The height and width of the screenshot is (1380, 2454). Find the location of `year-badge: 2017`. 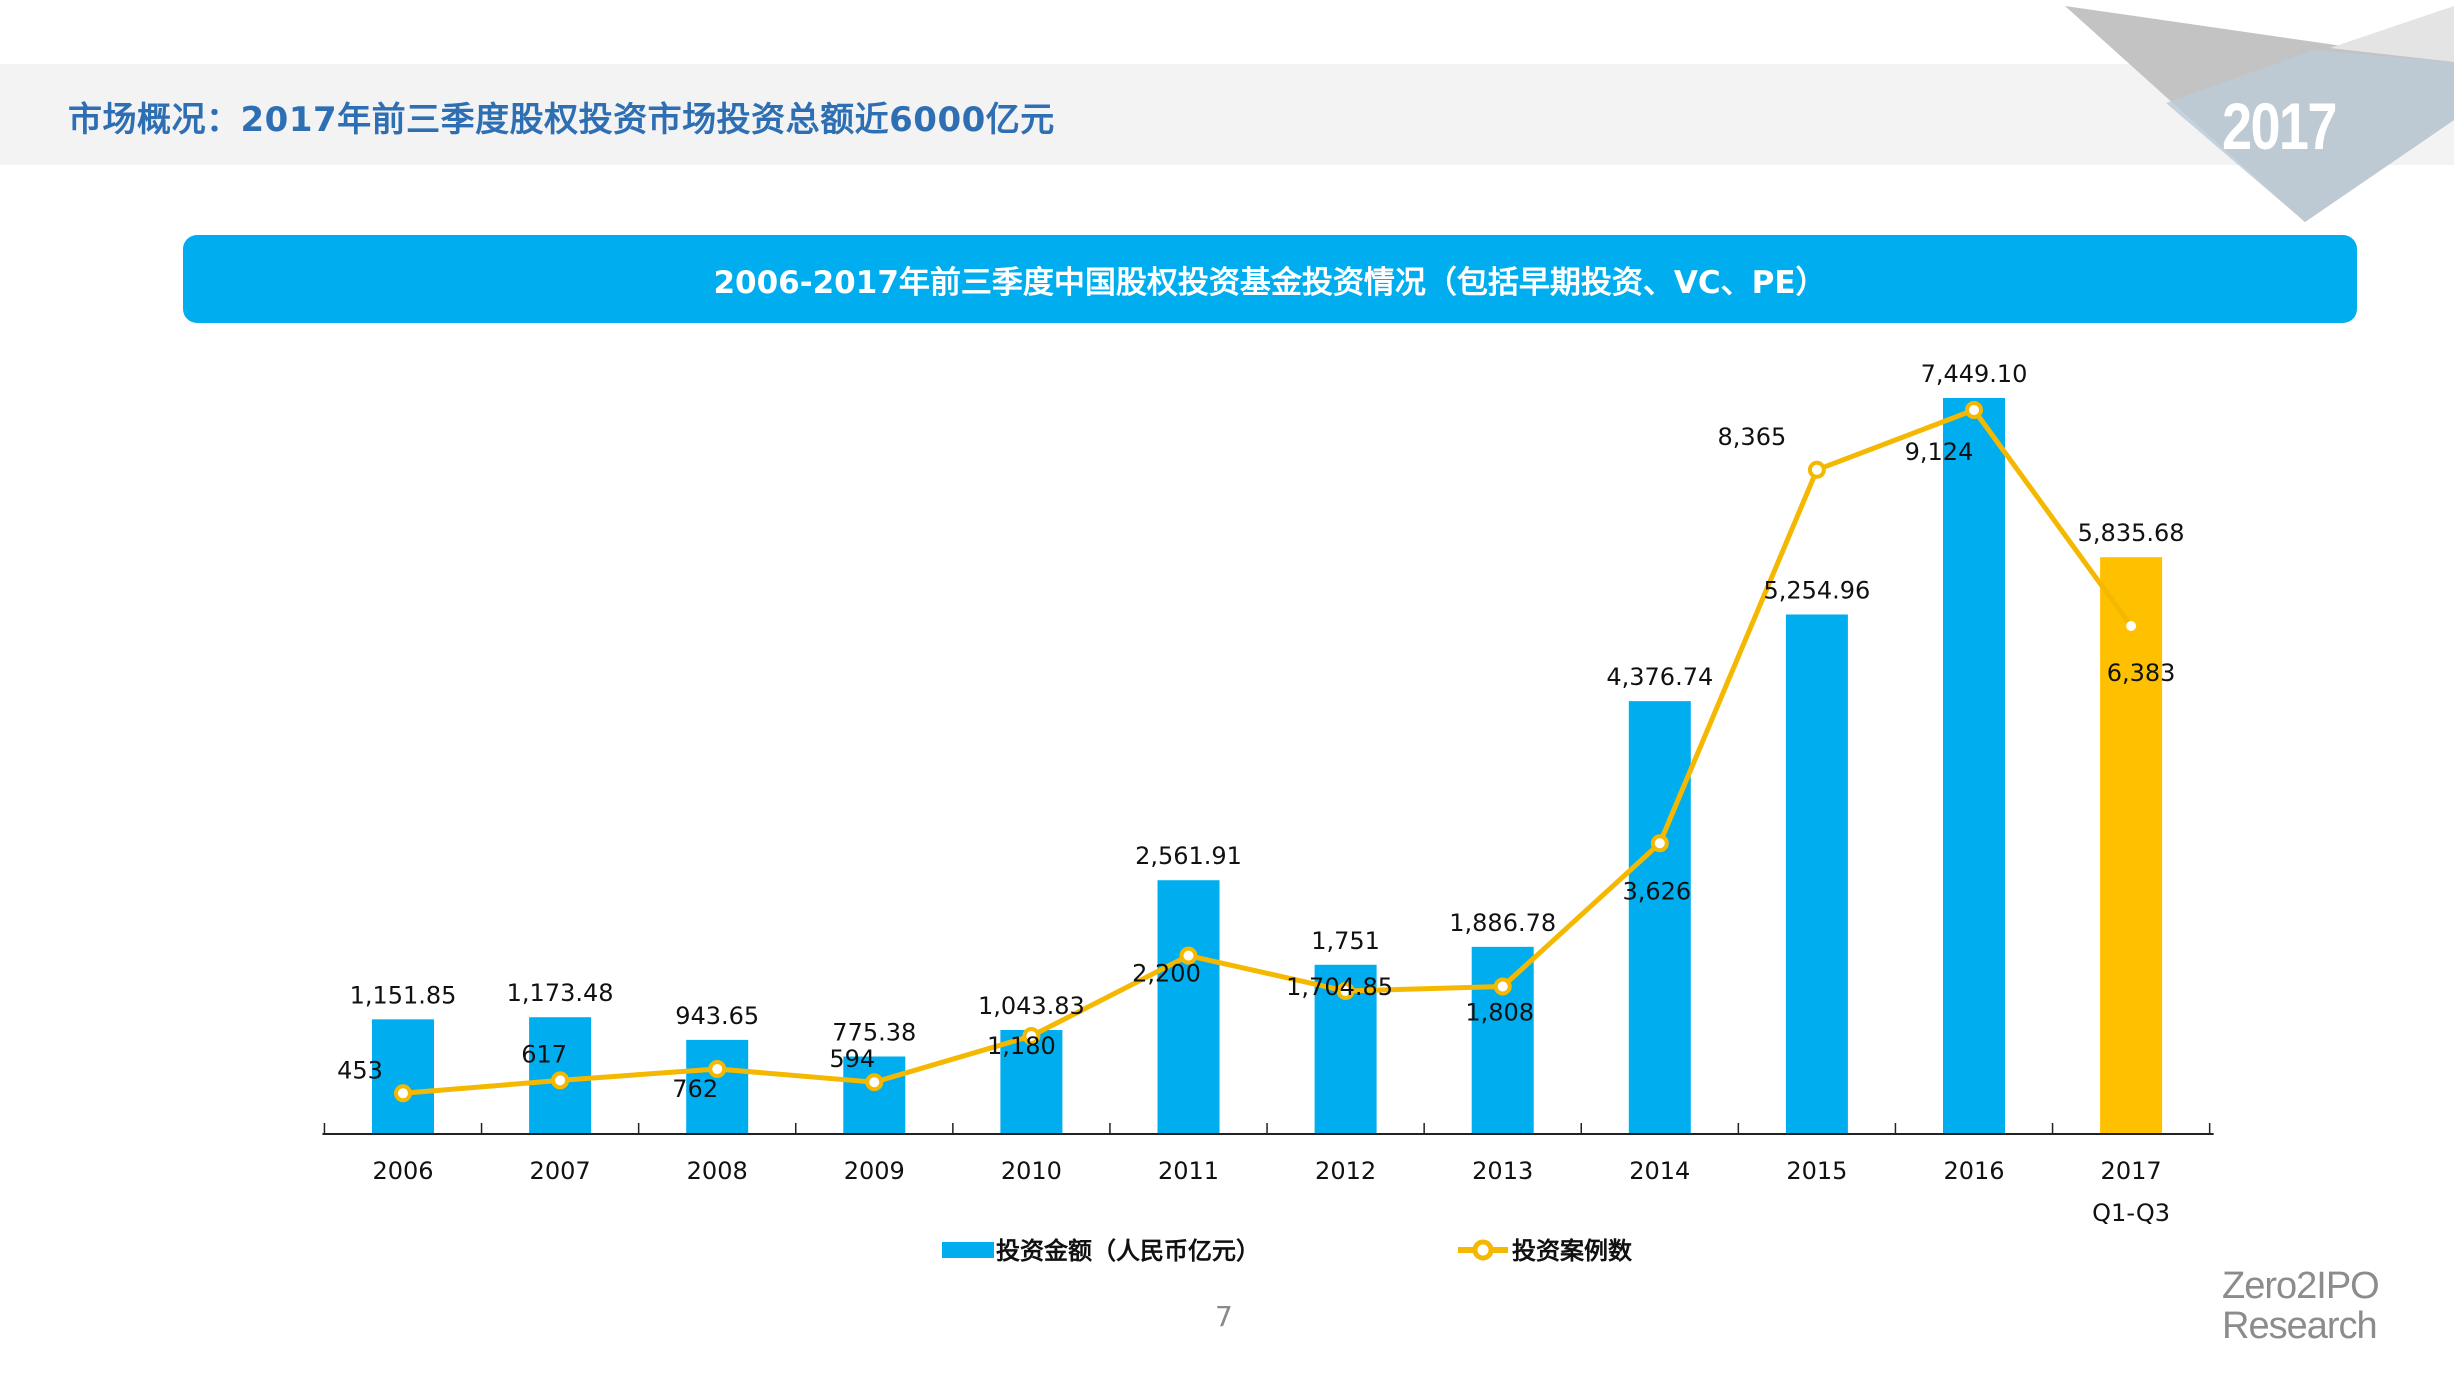

year-badge: 2017 is located at coordinates (2279, 126).